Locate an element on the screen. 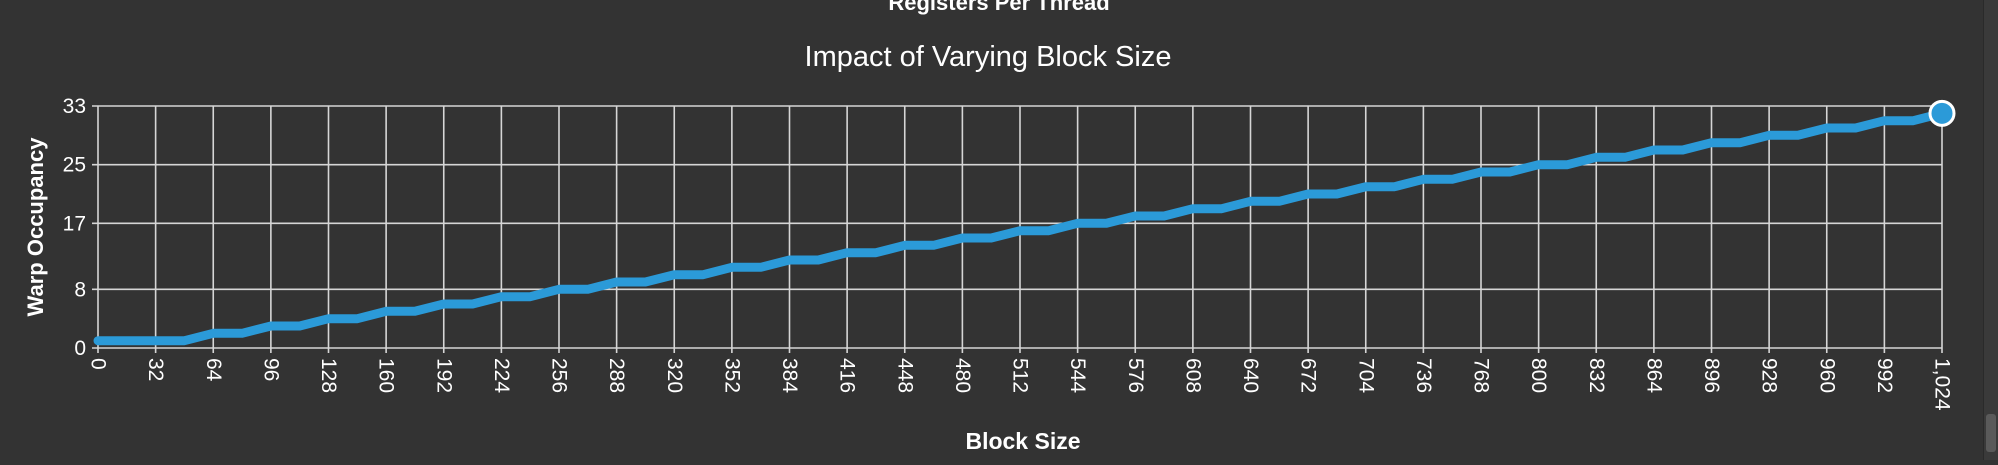 The width and height of the screenshot is (1998, 465). x-tick-label: 832 is located at coordinates (1596, 375).